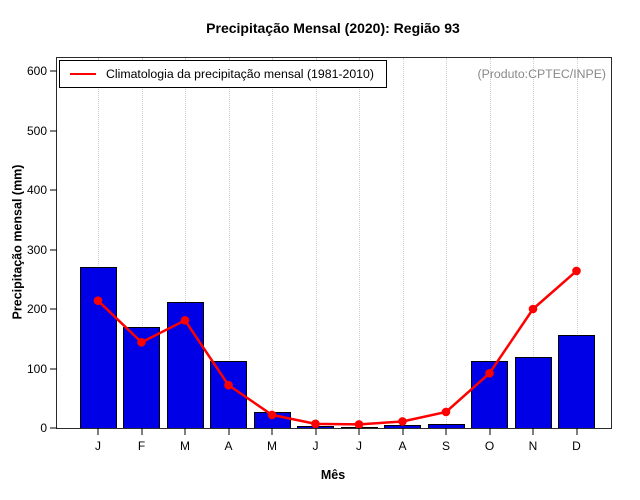 The image size is (640, 500). I want to click on y-tick-label: 100, so click(36, 368).